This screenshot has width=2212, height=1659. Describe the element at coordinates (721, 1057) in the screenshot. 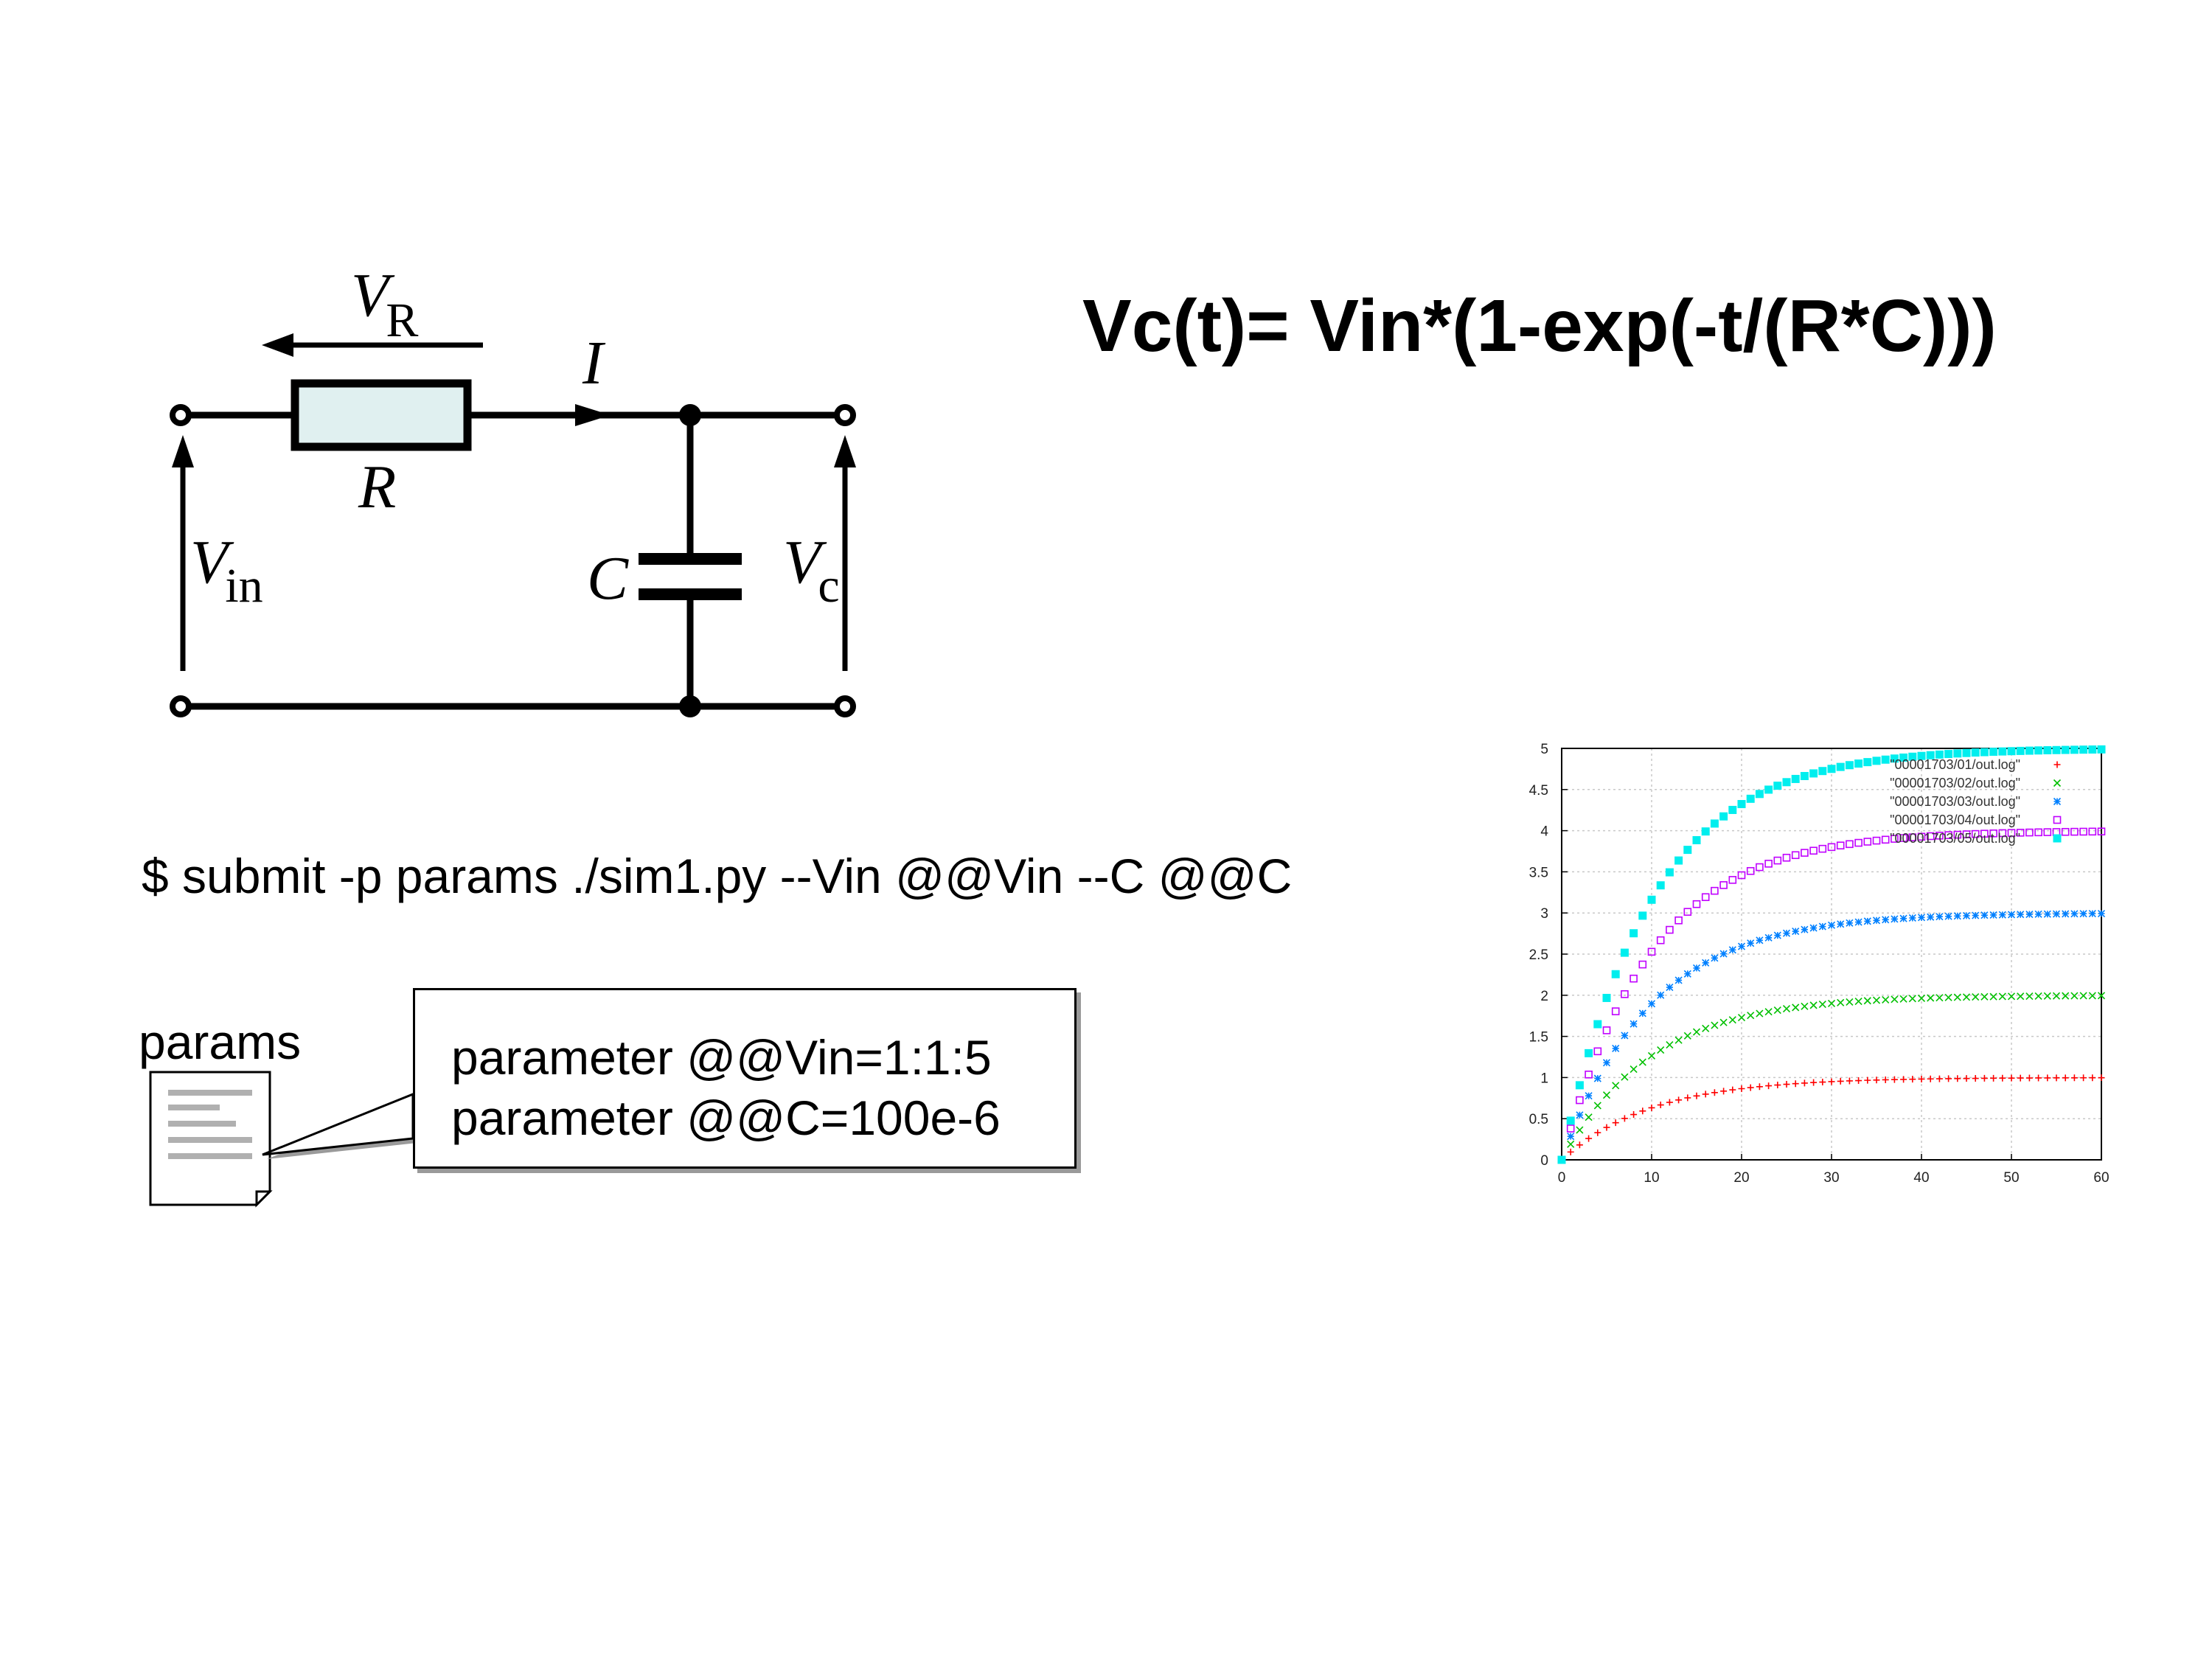

I see `parameter-line-vin: parameter @@Vin=1:1:5` at that location.